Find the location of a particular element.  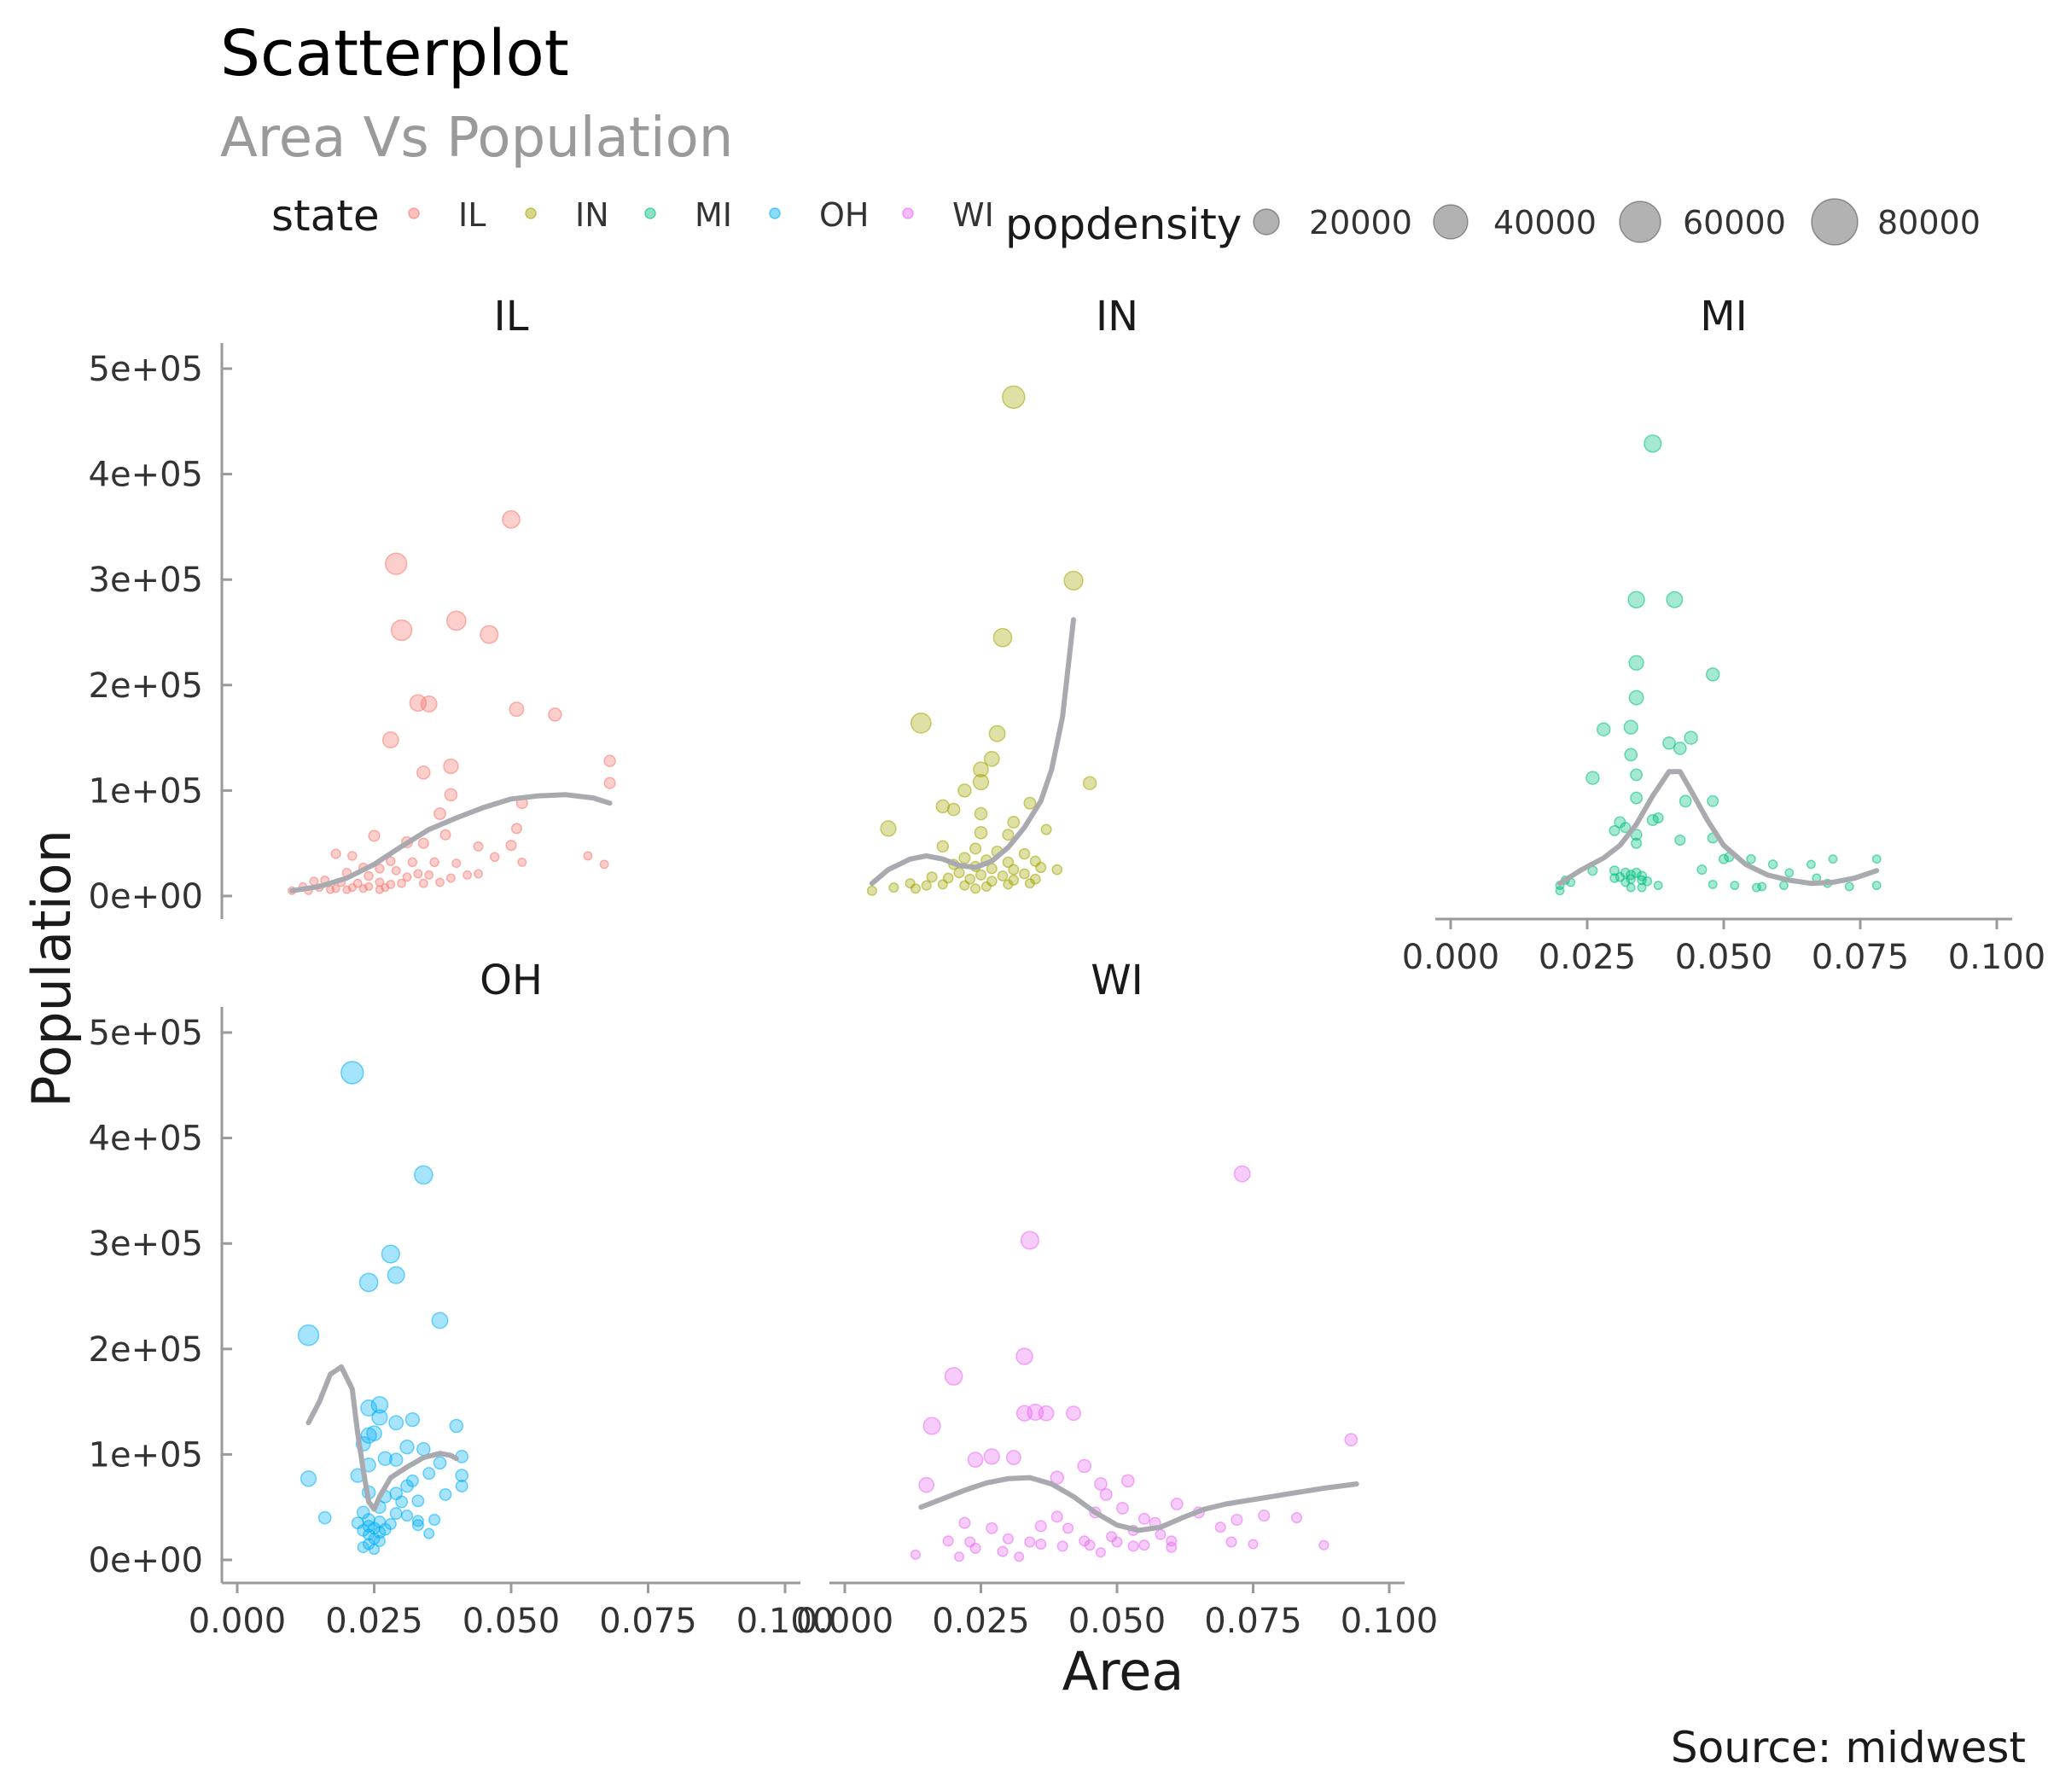

facet-il: IL 0e+00 1e+05 2e+05 3e+05 4e+05 5e+05 is located at coordinates (352, 606).